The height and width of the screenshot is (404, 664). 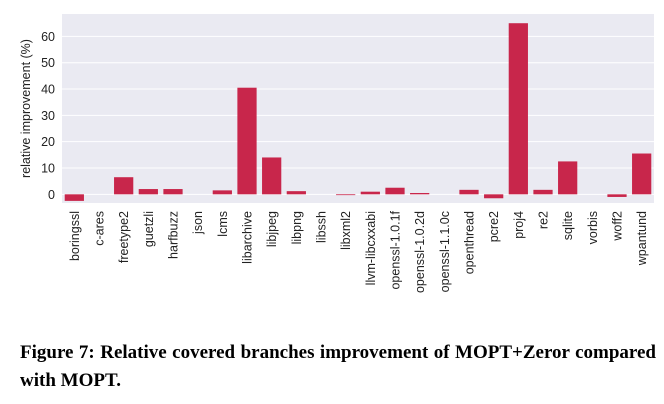 What do you see at coordinates (75, 236) in the screenshot?
I see `x-tick-label: boringssl` at bounding box center [75, 236].